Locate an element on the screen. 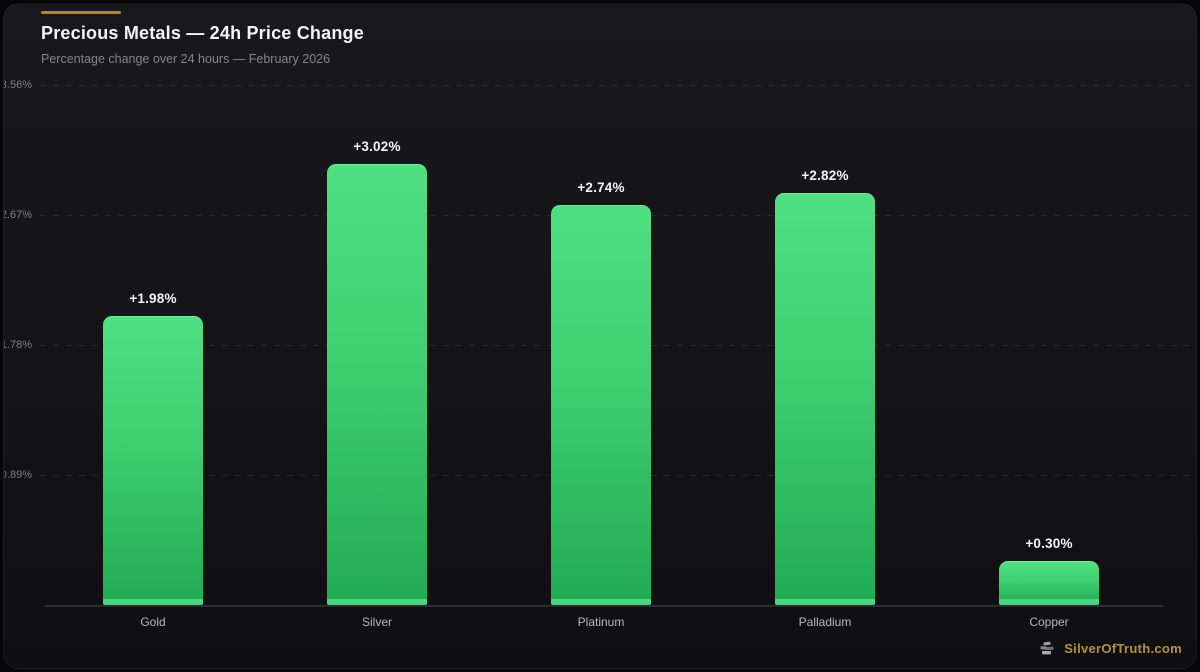 Image resolution: width=1200 pixels, height=672 pixels. bar-platinum is located at coordinates (601, 405).